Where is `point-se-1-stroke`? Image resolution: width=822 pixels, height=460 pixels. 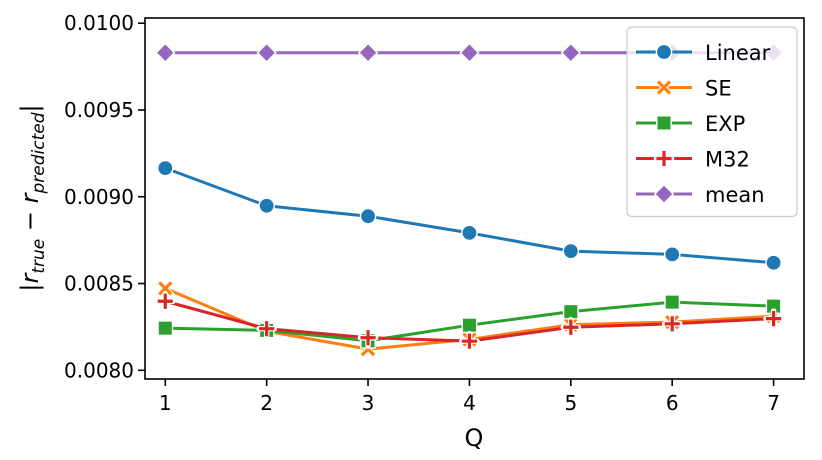 point-se-1-stroke is located at coordinates (165, 288).